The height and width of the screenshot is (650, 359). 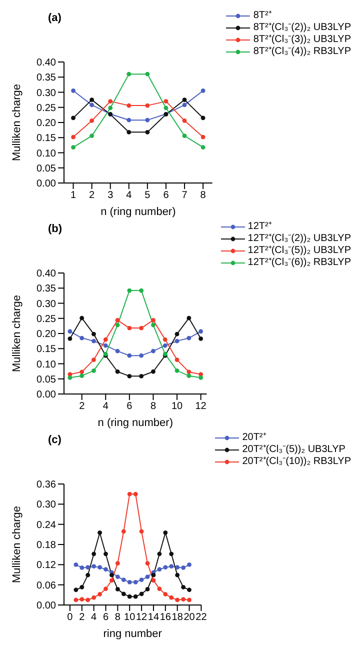 What do you see at coordinates (55, 18) in the screenshot?
I see `chart-title: (a)` at bounding box center [55, 18].